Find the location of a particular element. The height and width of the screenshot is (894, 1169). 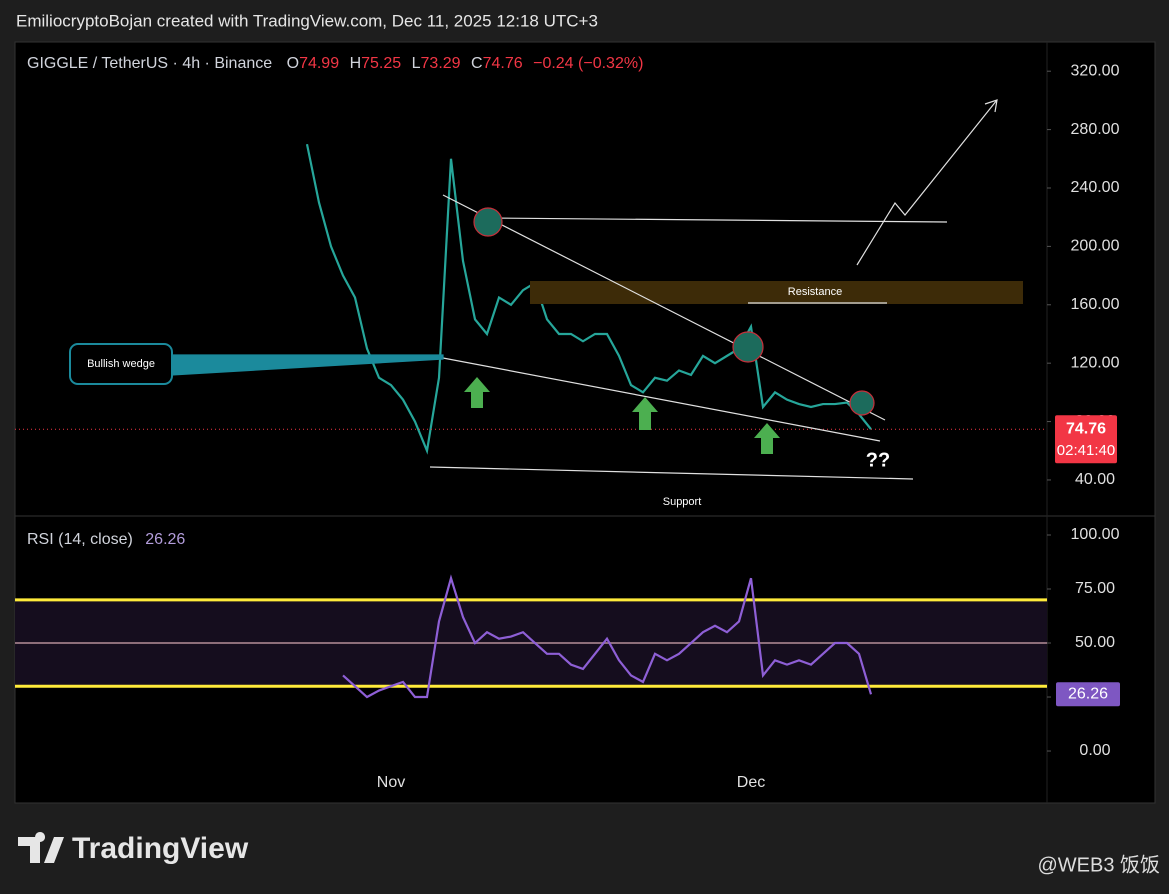

y-tick-label: 200.00 is located at coordinates (1095, 246).